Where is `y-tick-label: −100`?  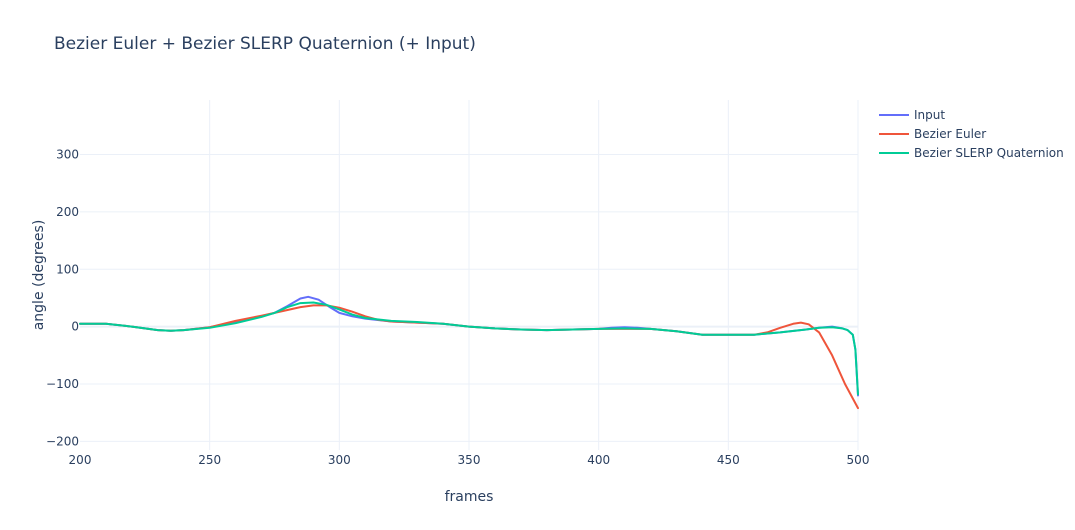
y-tick-label: −100 is located at coordinates (62, 384).